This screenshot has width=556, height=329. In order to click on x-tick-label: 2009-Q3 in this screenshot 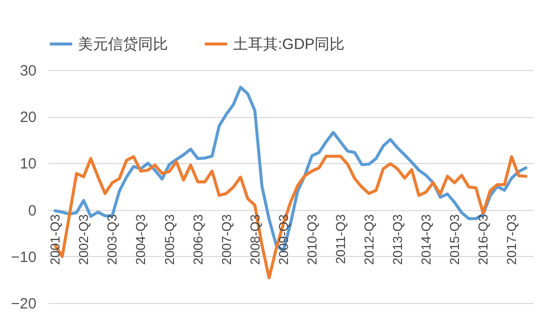, I will do `click(283, 239)`.